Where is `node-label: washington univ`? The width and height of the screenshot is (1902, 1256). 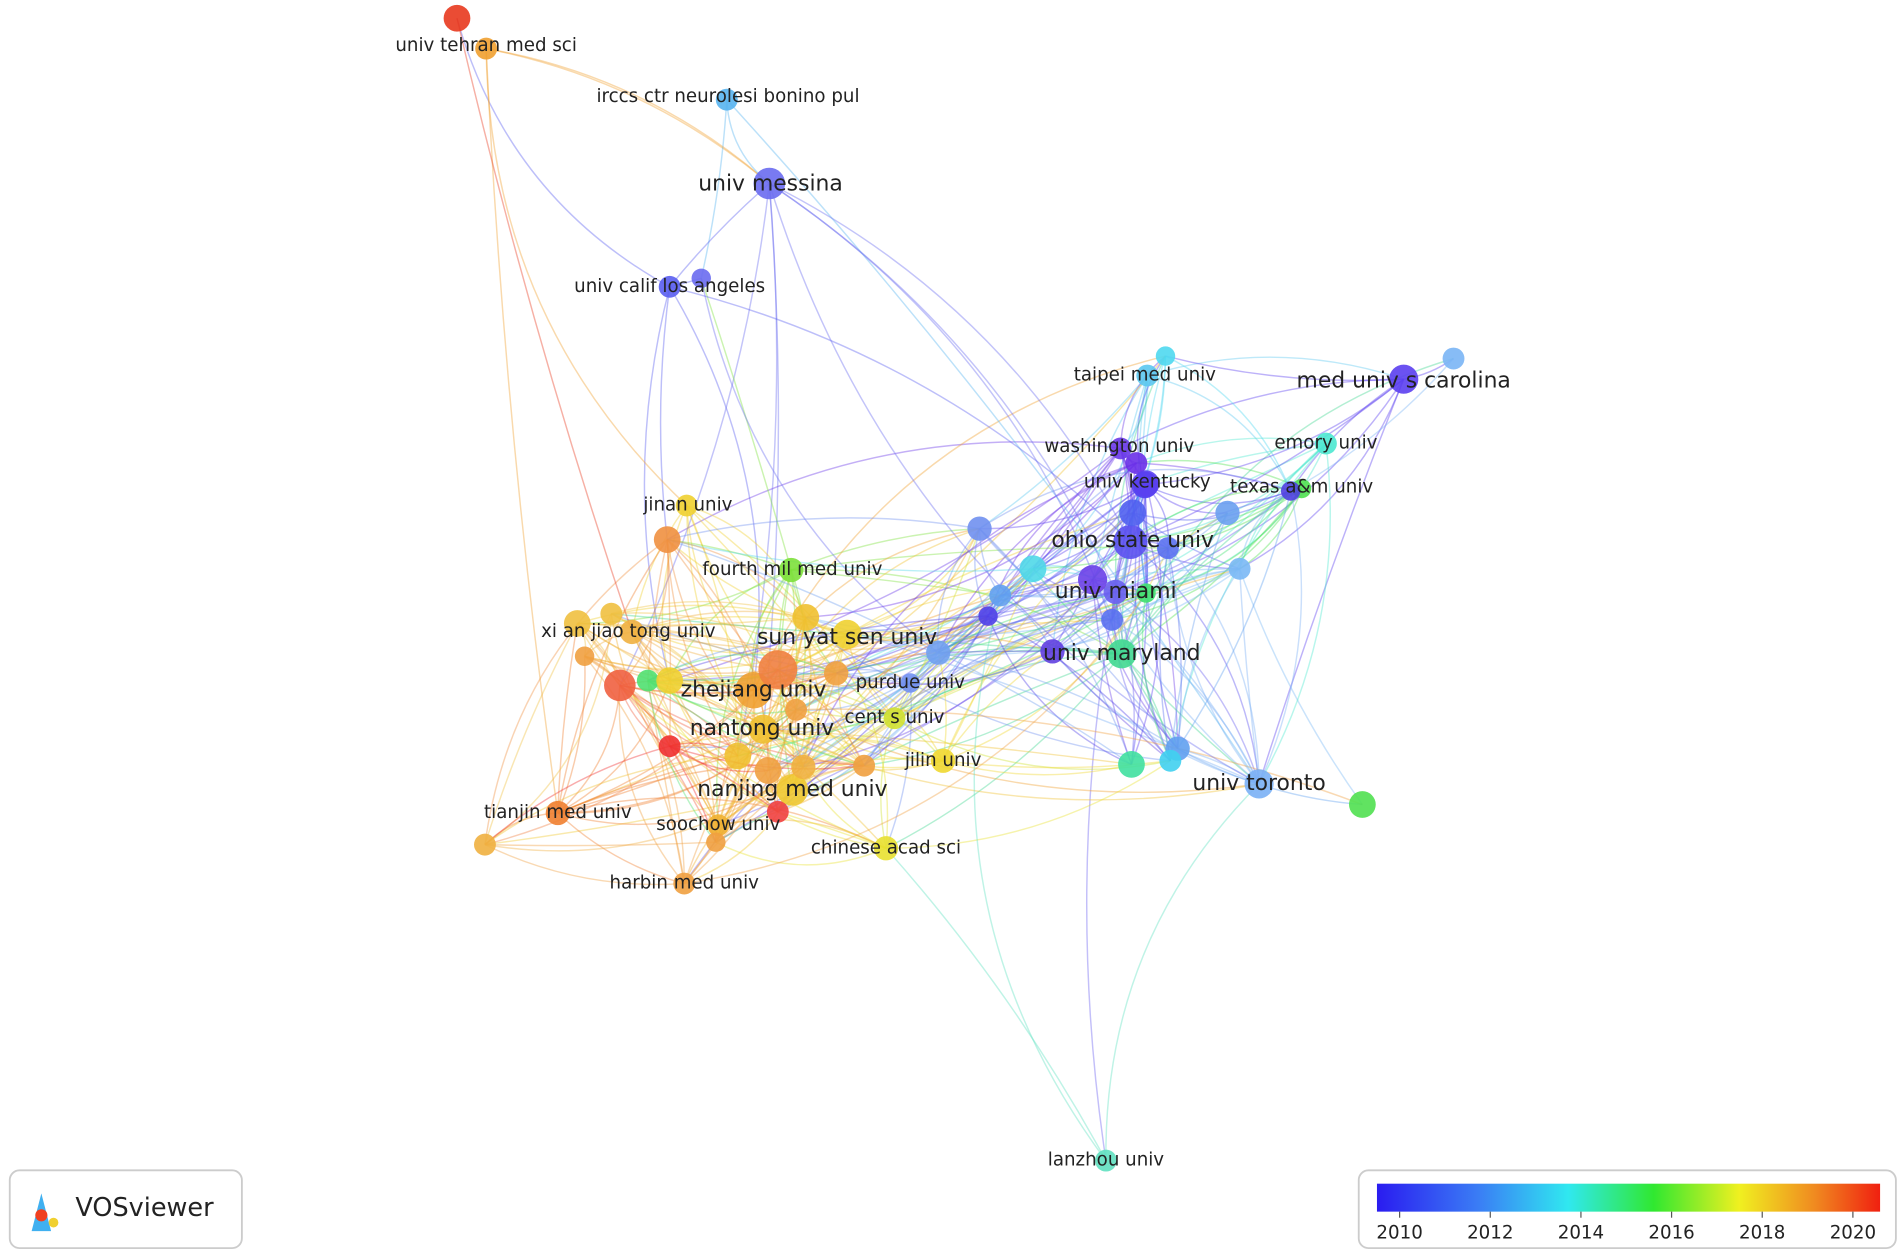 node-label: washington univ is located at coordinates (1119, 446).